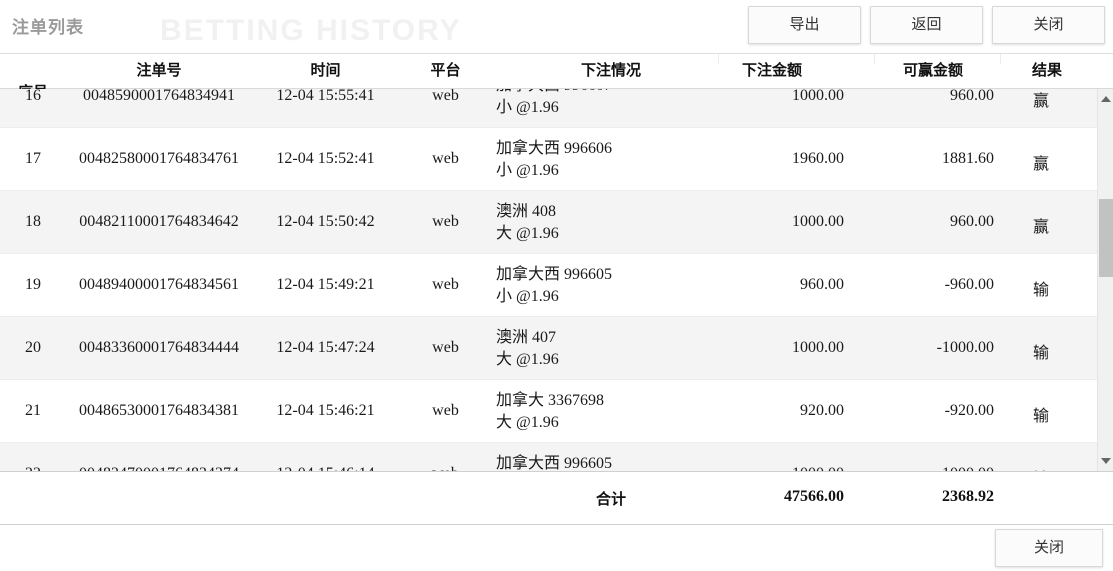 This screenshot has width=1113, height=571. I want to click on cell-bet-no: 00489400001764834561, so click(159, 284).